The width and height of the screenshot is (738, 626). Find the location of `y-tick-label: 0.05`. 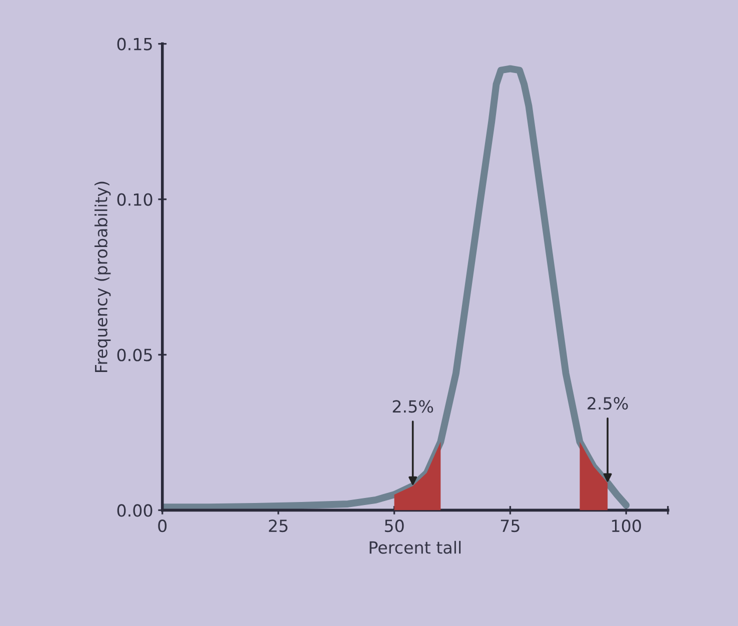

y-tick-label: 0.05 is located at coordinates (134, 355).